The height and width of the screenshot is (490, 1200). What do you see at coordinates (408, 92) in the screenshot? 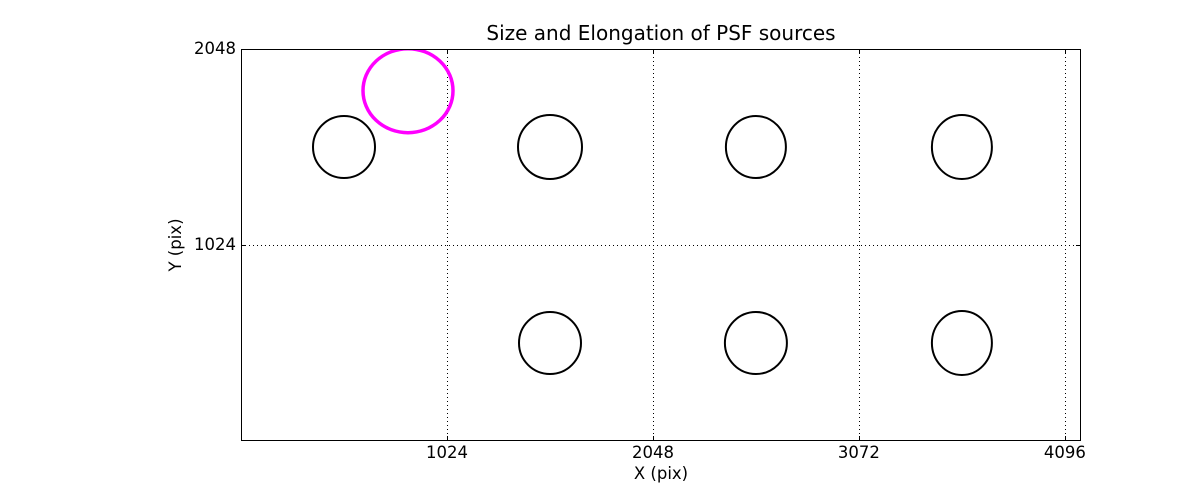
I see `psf-ellipse-highlighted` at bounding box center [408, 92].